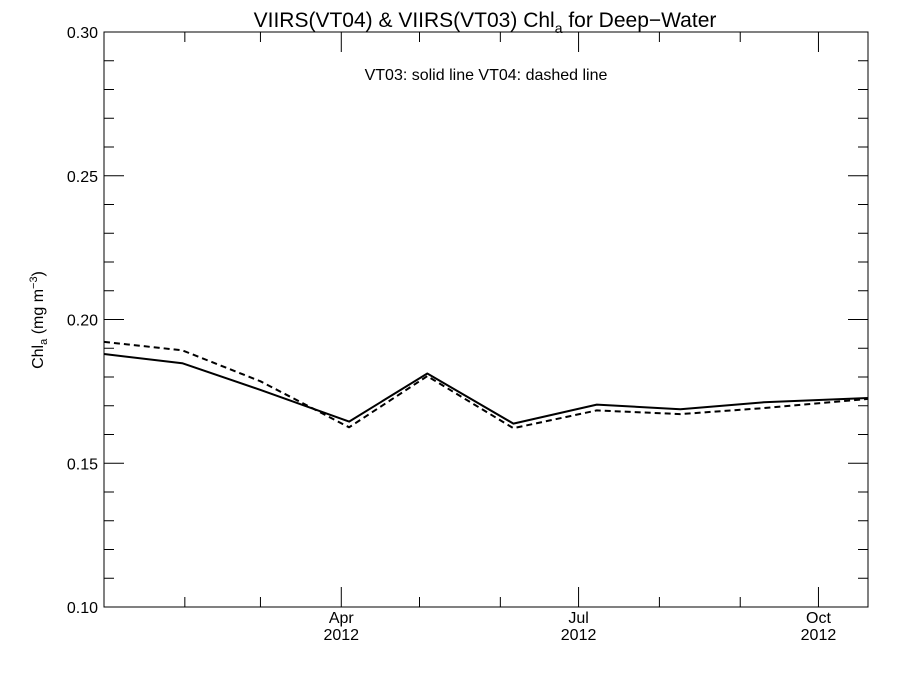 The image size is (900, 675). I want to click on y-tick-label: 0.20, so click(82, 321).